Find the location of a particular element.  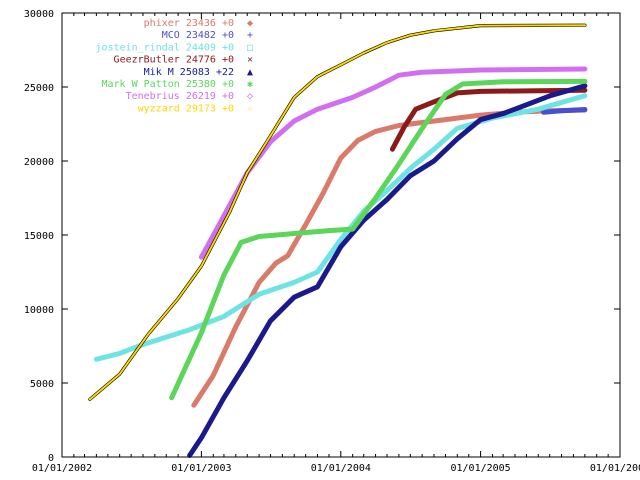

legend-label-tenebrius: Tenebrius 26219 +0 is located at coordinates (180, 96).